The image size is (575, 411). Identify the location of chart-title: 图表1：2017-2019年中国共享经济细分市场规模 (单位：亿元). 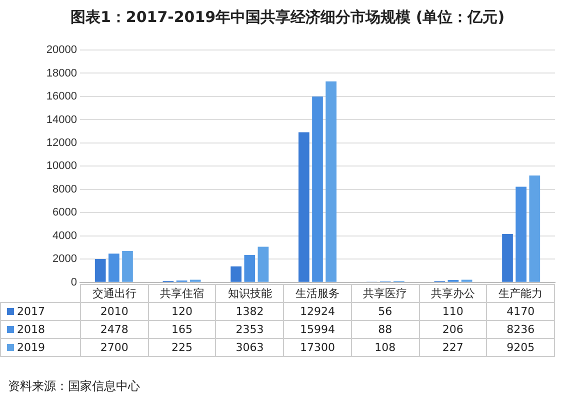
(287, 17).